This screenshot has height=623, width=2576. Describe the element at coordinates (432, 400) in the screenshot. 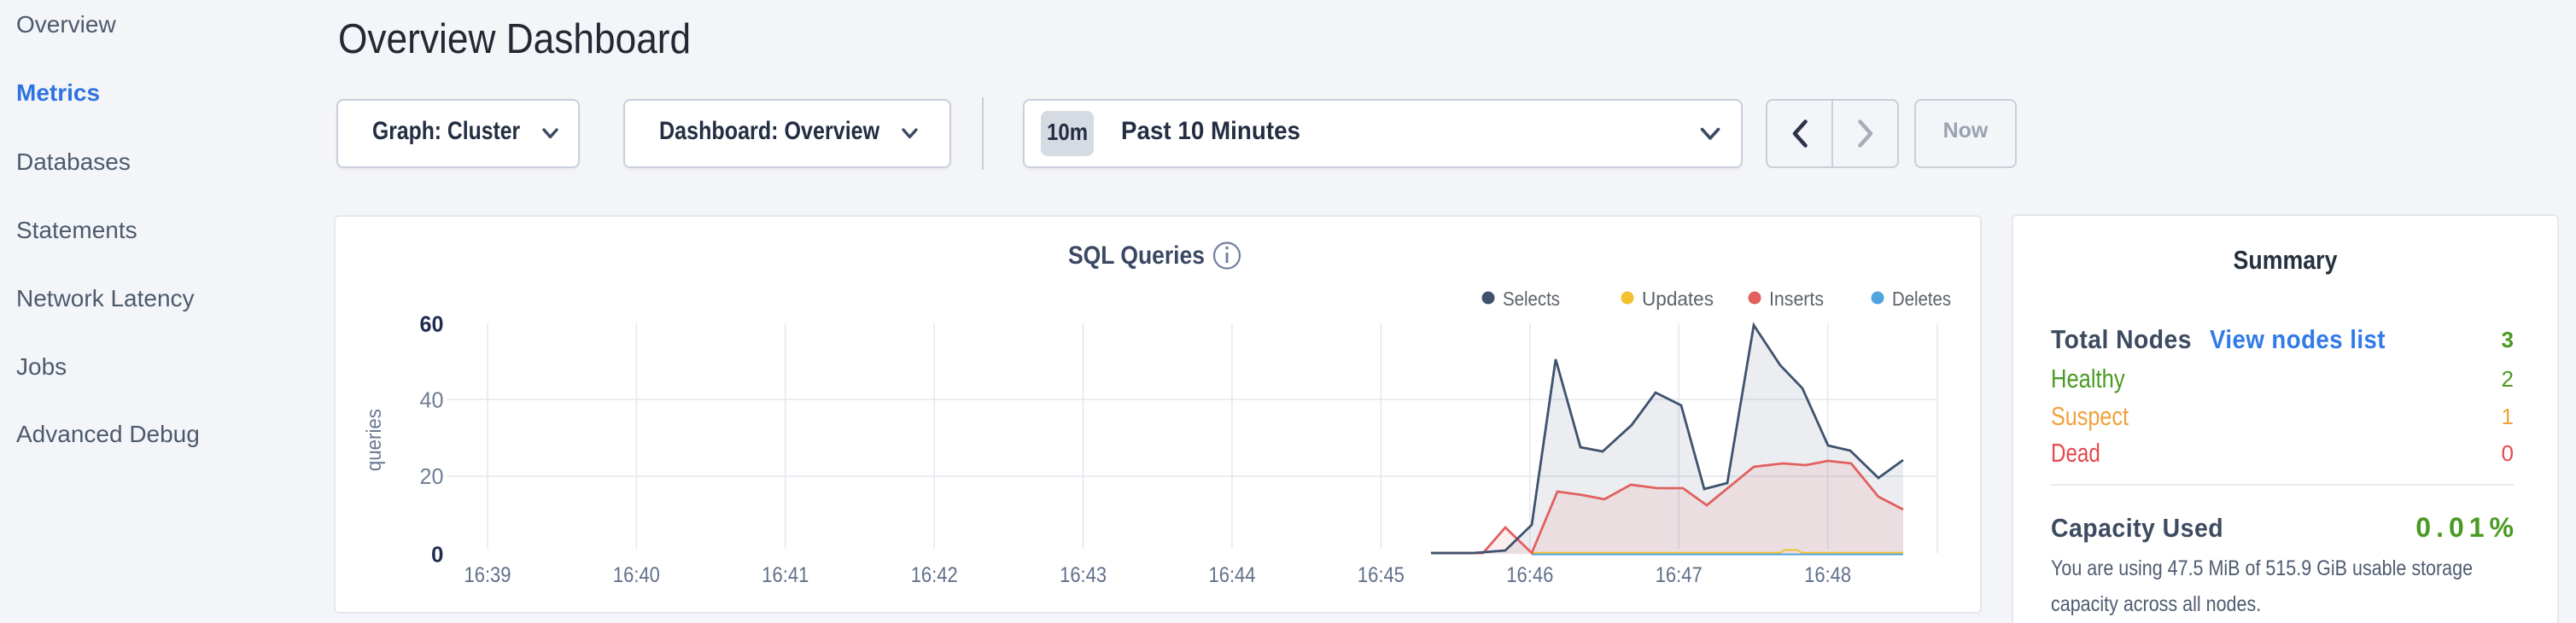

I see `svg-text: 40` at that location.